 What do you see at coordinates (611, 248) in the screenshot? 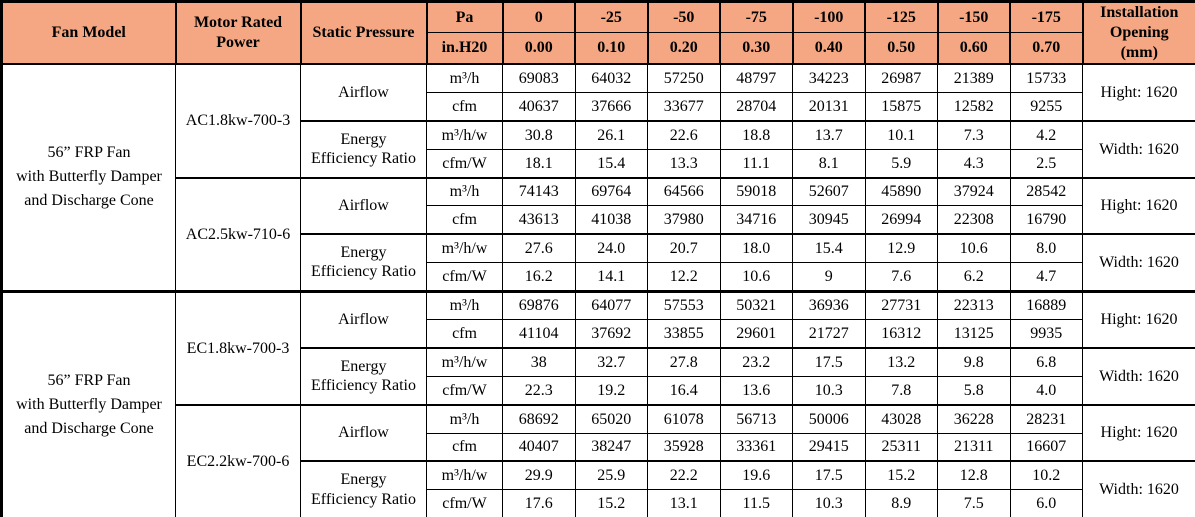
I see `value-cell: 24.0` at bounding box center [611, 248].